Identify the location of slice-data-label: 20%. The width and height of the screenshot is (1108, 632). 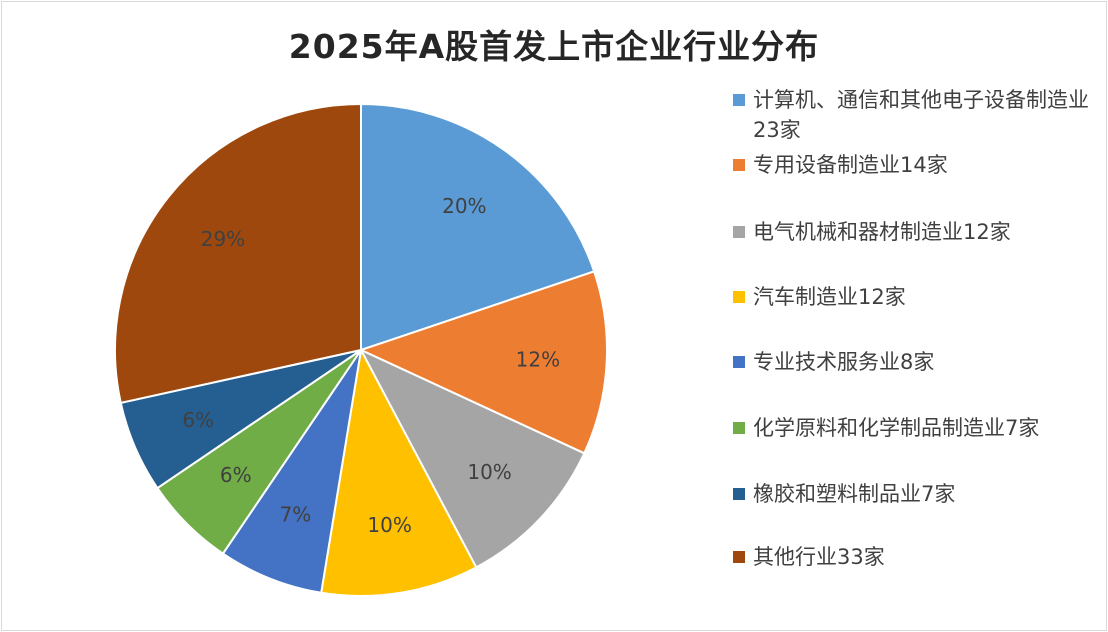
(464, 206).